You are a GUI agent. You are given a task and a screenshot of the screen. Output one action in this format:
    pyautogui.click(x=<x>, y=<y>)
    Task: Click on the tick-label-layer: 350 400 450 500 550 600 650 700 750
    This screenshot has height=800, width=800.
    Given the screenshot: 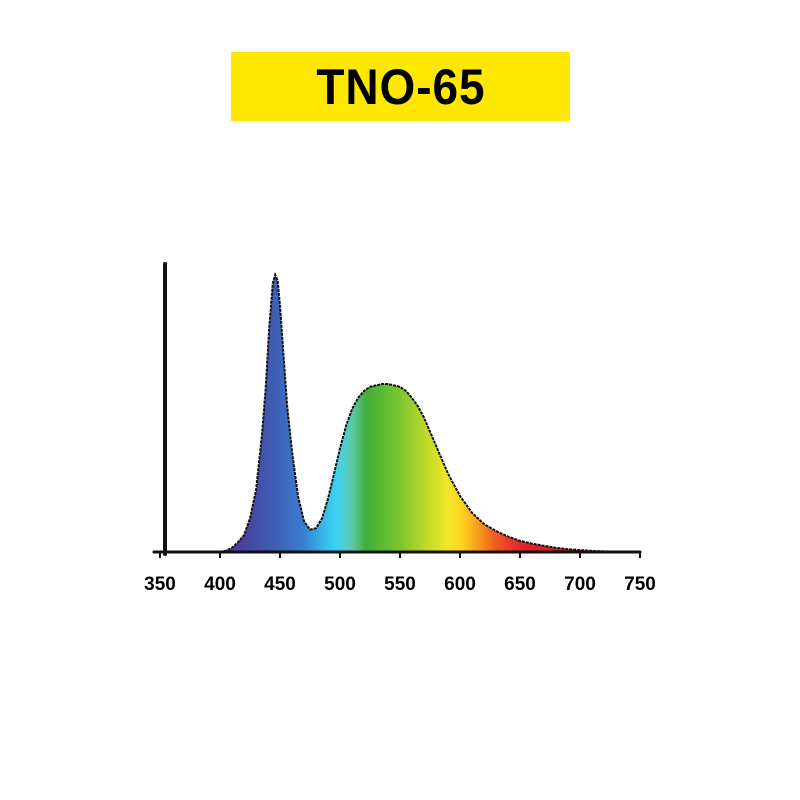 What is the action you would take?
    pyautogui.click(x=400, y=573)
    